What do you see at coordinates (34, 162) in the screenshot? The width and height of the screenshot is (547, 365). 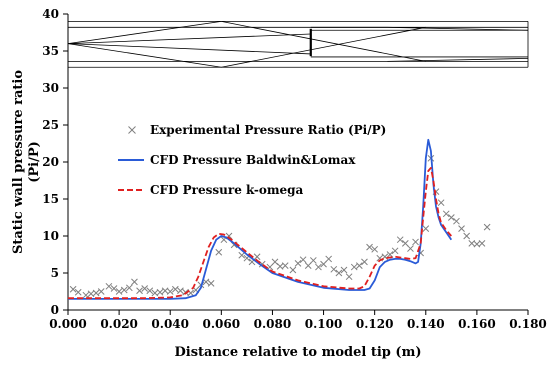 I see `y-axis-title-line-2: (Pi/P)` at bounding box center [34, 162].